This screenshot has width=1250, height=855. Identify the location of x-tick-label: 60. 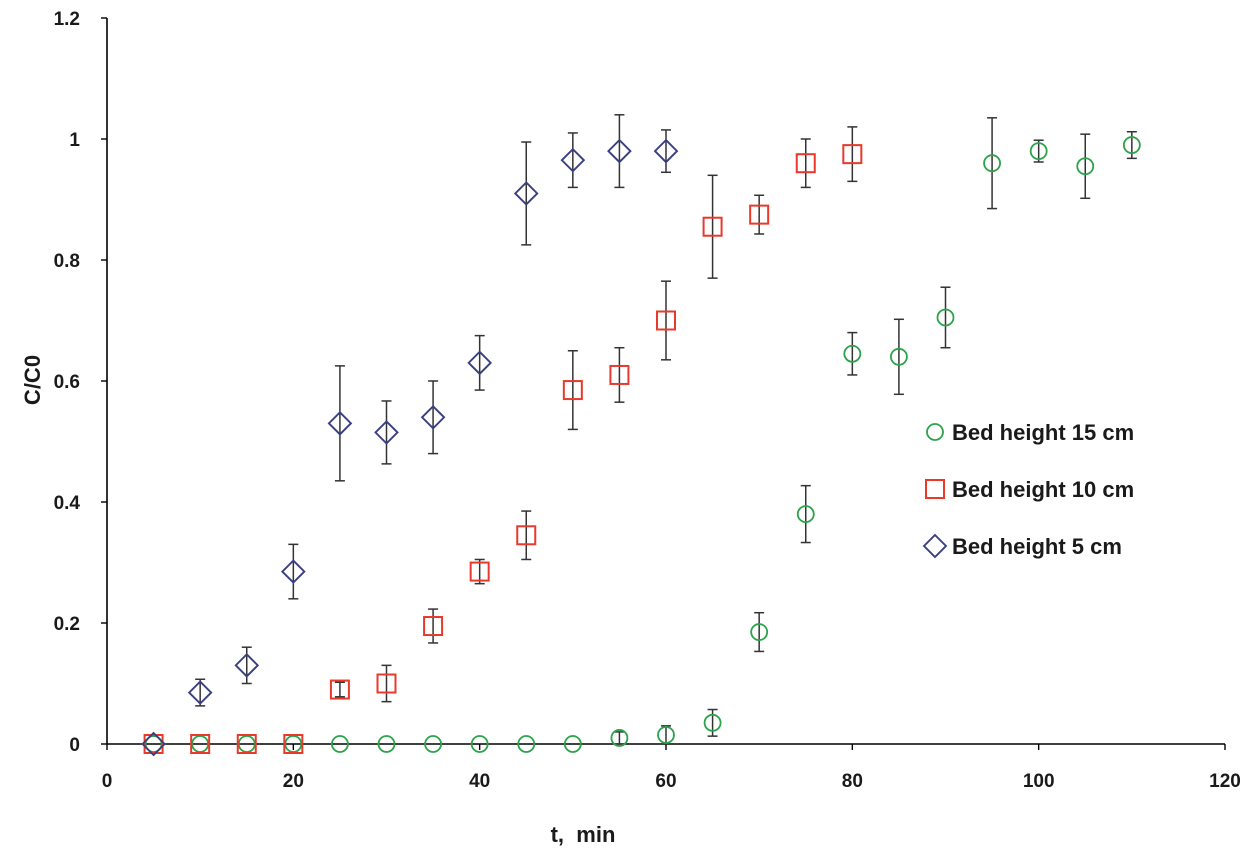
(665, 781).